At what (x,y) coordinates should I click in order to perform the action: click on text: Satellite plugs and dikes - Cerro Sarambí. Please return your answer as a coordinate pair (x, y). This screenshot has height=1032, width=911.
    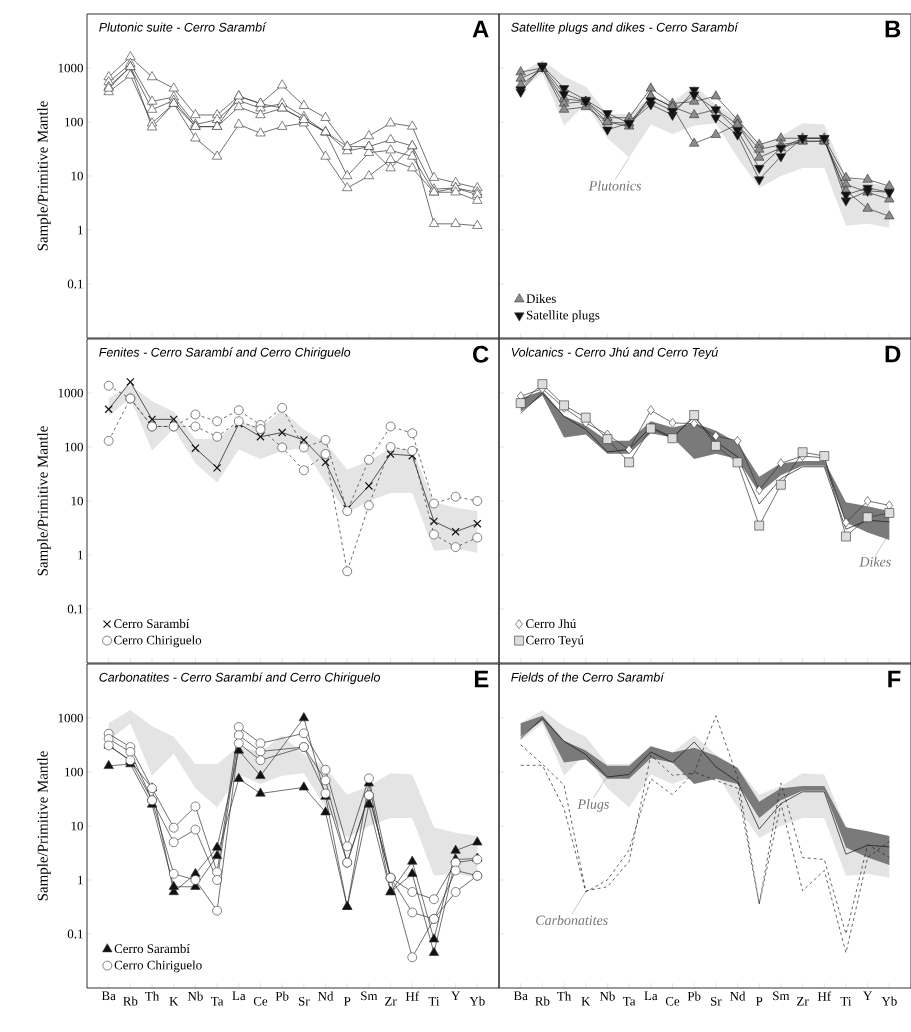
    Looking at the image, I should click on (625, 28).